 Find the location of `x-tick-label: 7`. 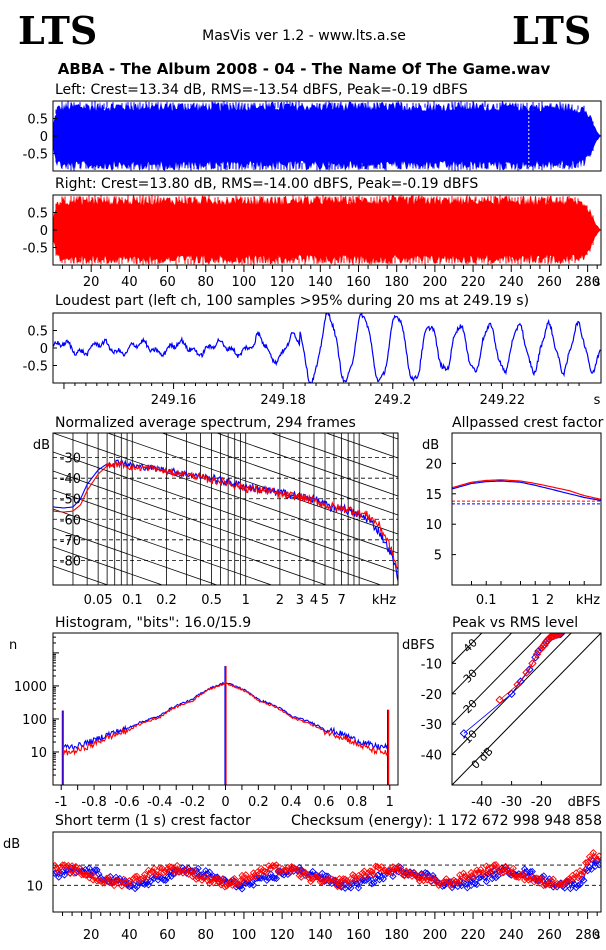

x-tick-label: 7 is located at coordinates (341, 600).